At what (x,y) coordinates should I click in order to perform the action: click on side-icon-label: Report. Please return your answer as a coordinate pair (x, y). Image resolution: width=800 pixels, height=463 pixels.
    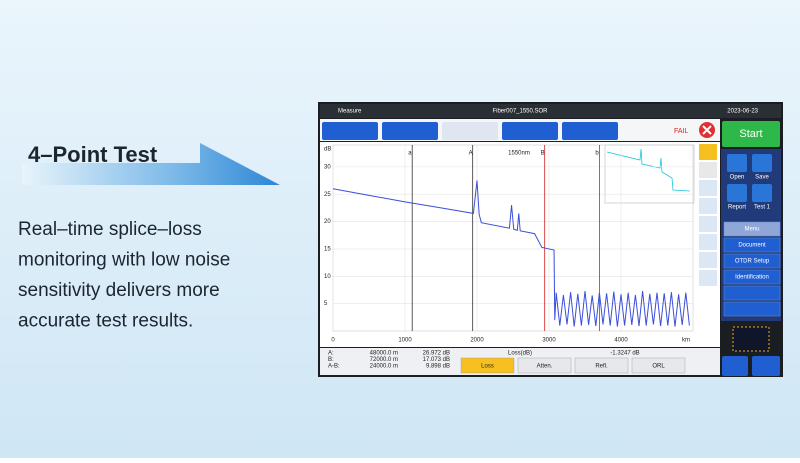
    Looking at the image, I should click on (737, 208).